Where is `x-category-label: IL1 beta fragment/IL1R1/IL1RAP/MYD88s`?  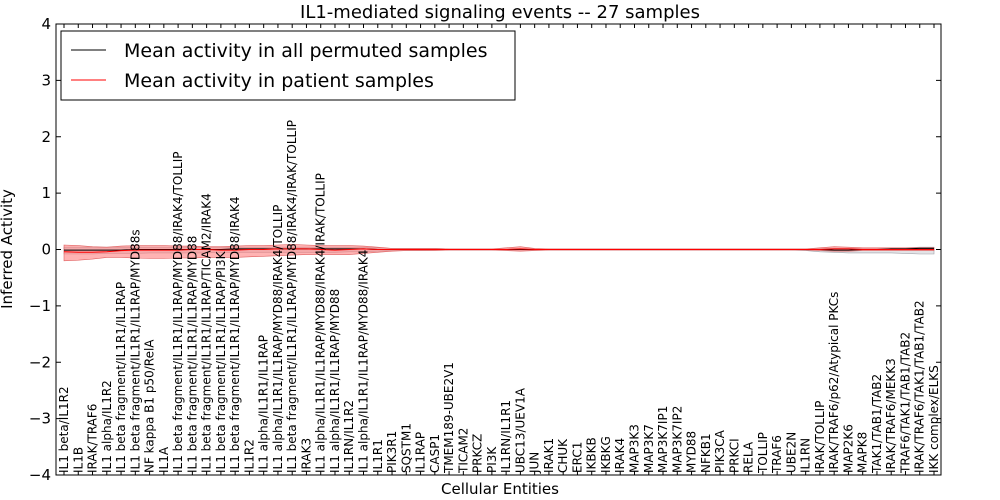 x-category-label: IL1 beta fragment/IL1R1/IL1RAP/MYD88s is located at coordinates (135, 351).